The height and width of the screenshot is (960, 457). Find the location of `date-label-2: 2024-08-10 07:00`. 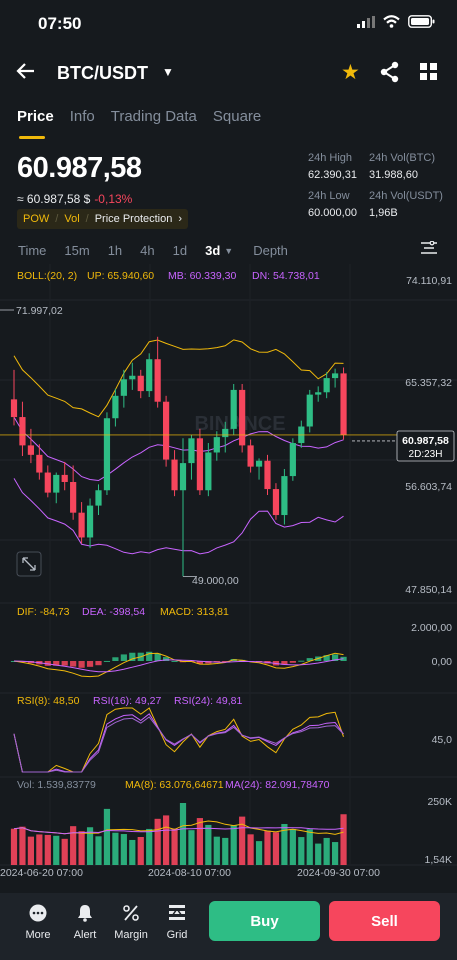

date-label-2: 2024-08-10 07:00 is located at coordinates (189, 873).